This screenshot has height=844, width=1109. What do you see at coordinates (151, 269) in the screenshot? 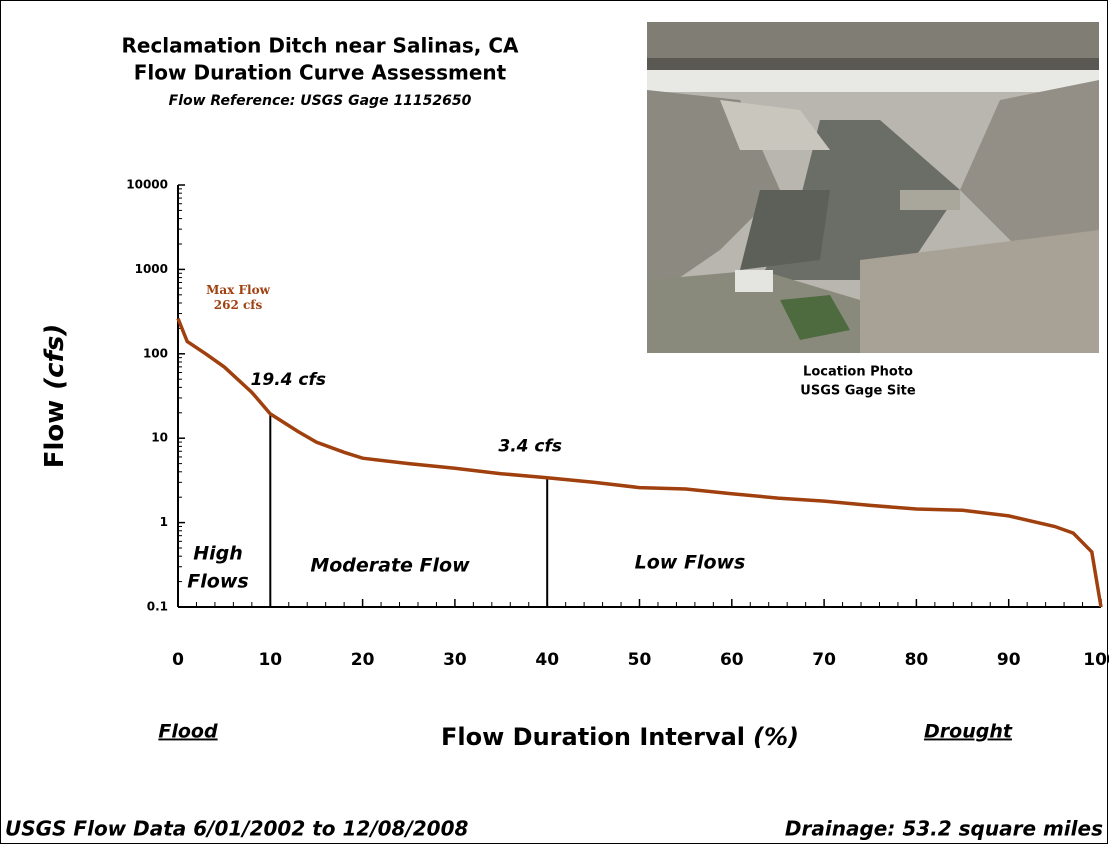
I see `y-tick-label: 1000` at bounding box center [151, 269].